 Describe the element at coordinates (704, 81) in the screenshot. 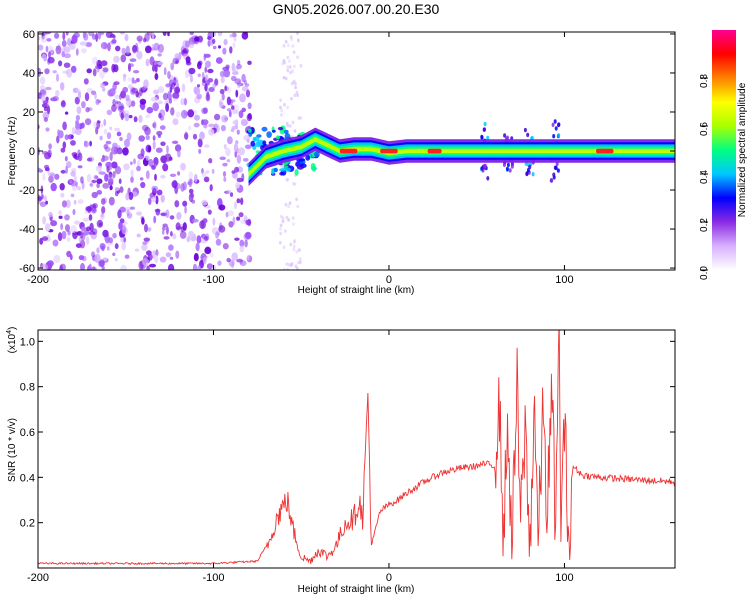

I see `colorbar-tick-label: 0.8` at that location.